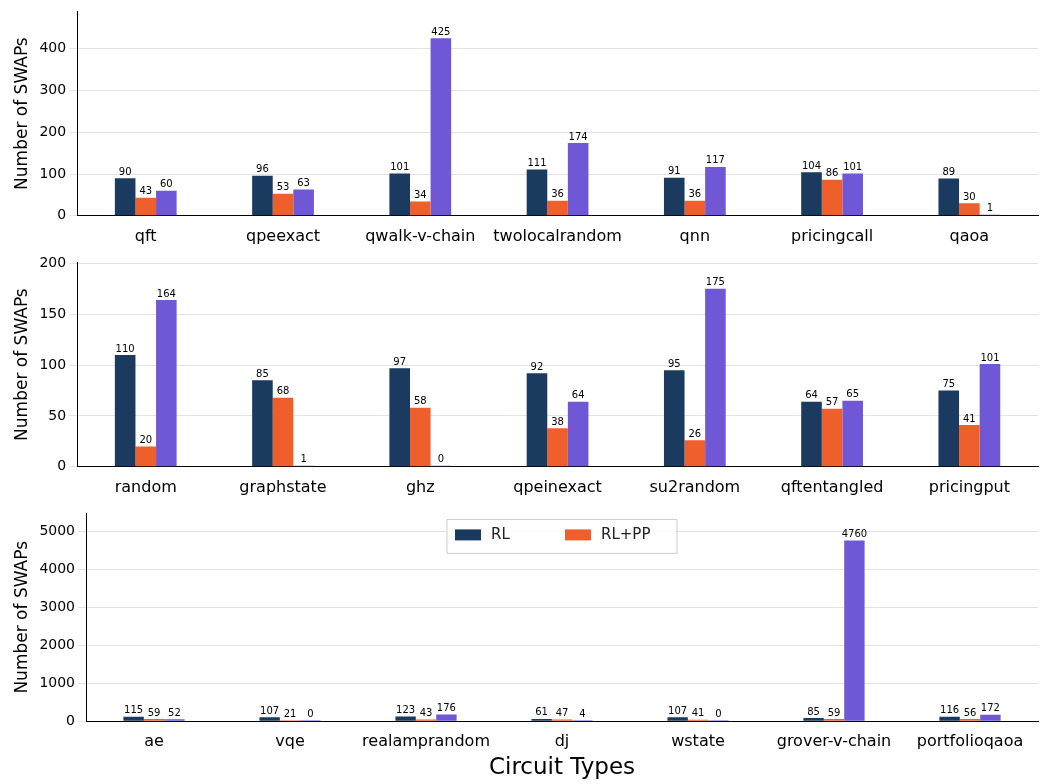  I want to click on legend-label: RL, so click(501, 534).